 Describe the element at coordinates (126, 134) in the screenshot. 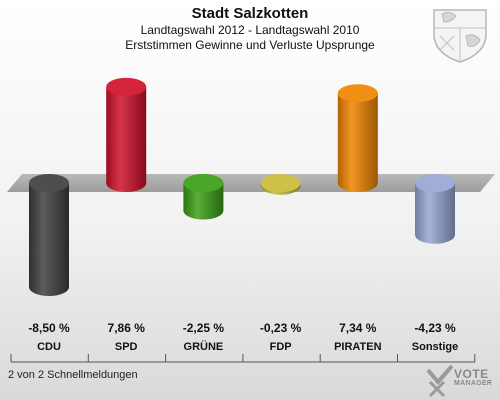

I see `bar-spd` at that location.